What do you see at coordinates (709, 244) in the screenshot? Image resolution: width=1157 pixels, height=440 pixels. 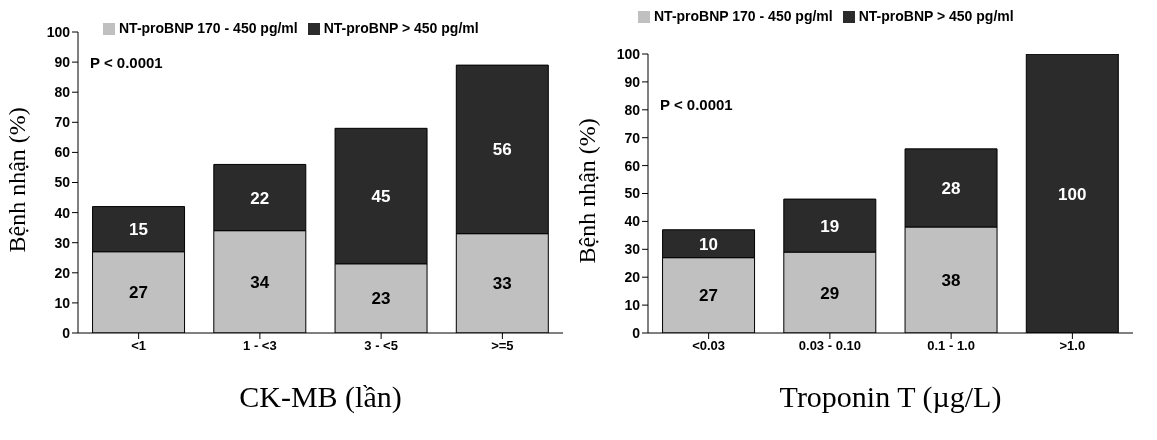 I see `data-label: 10` at bounding box center [709, 244].